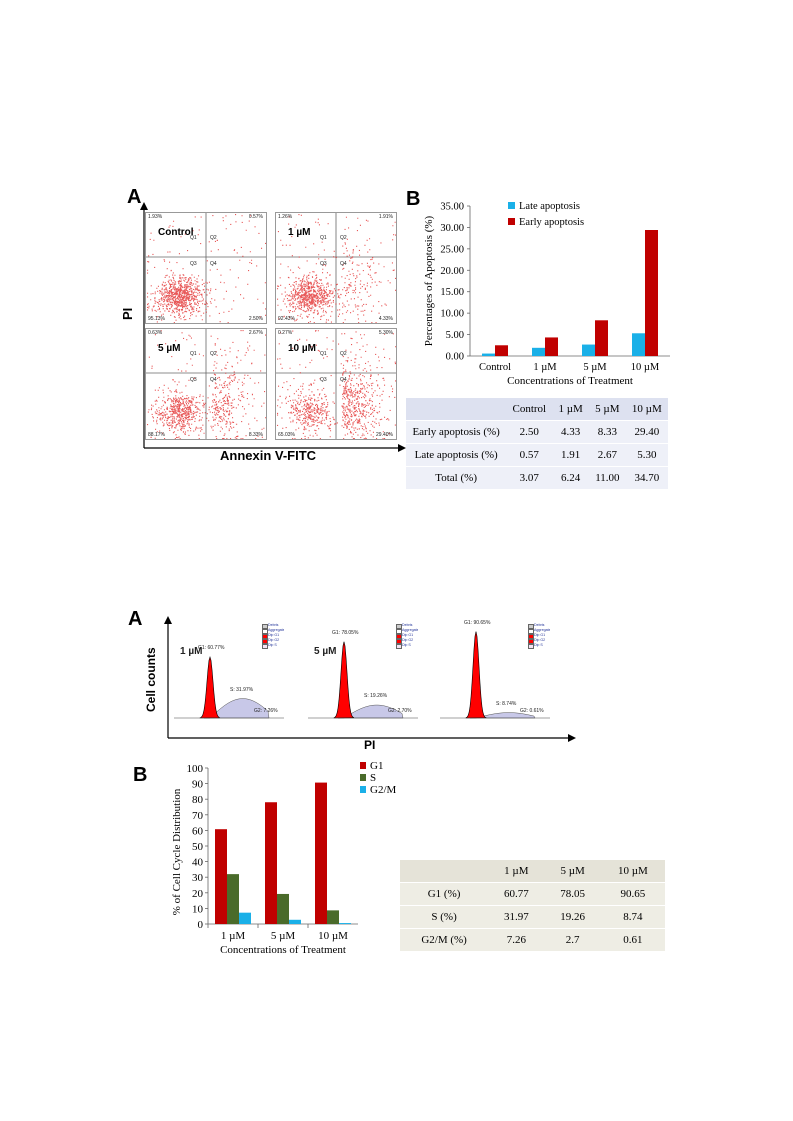 Image resolution: width=793 pixels, height=1121 pixels. I want to click on table-cell: 1.91, so click(571, 455).